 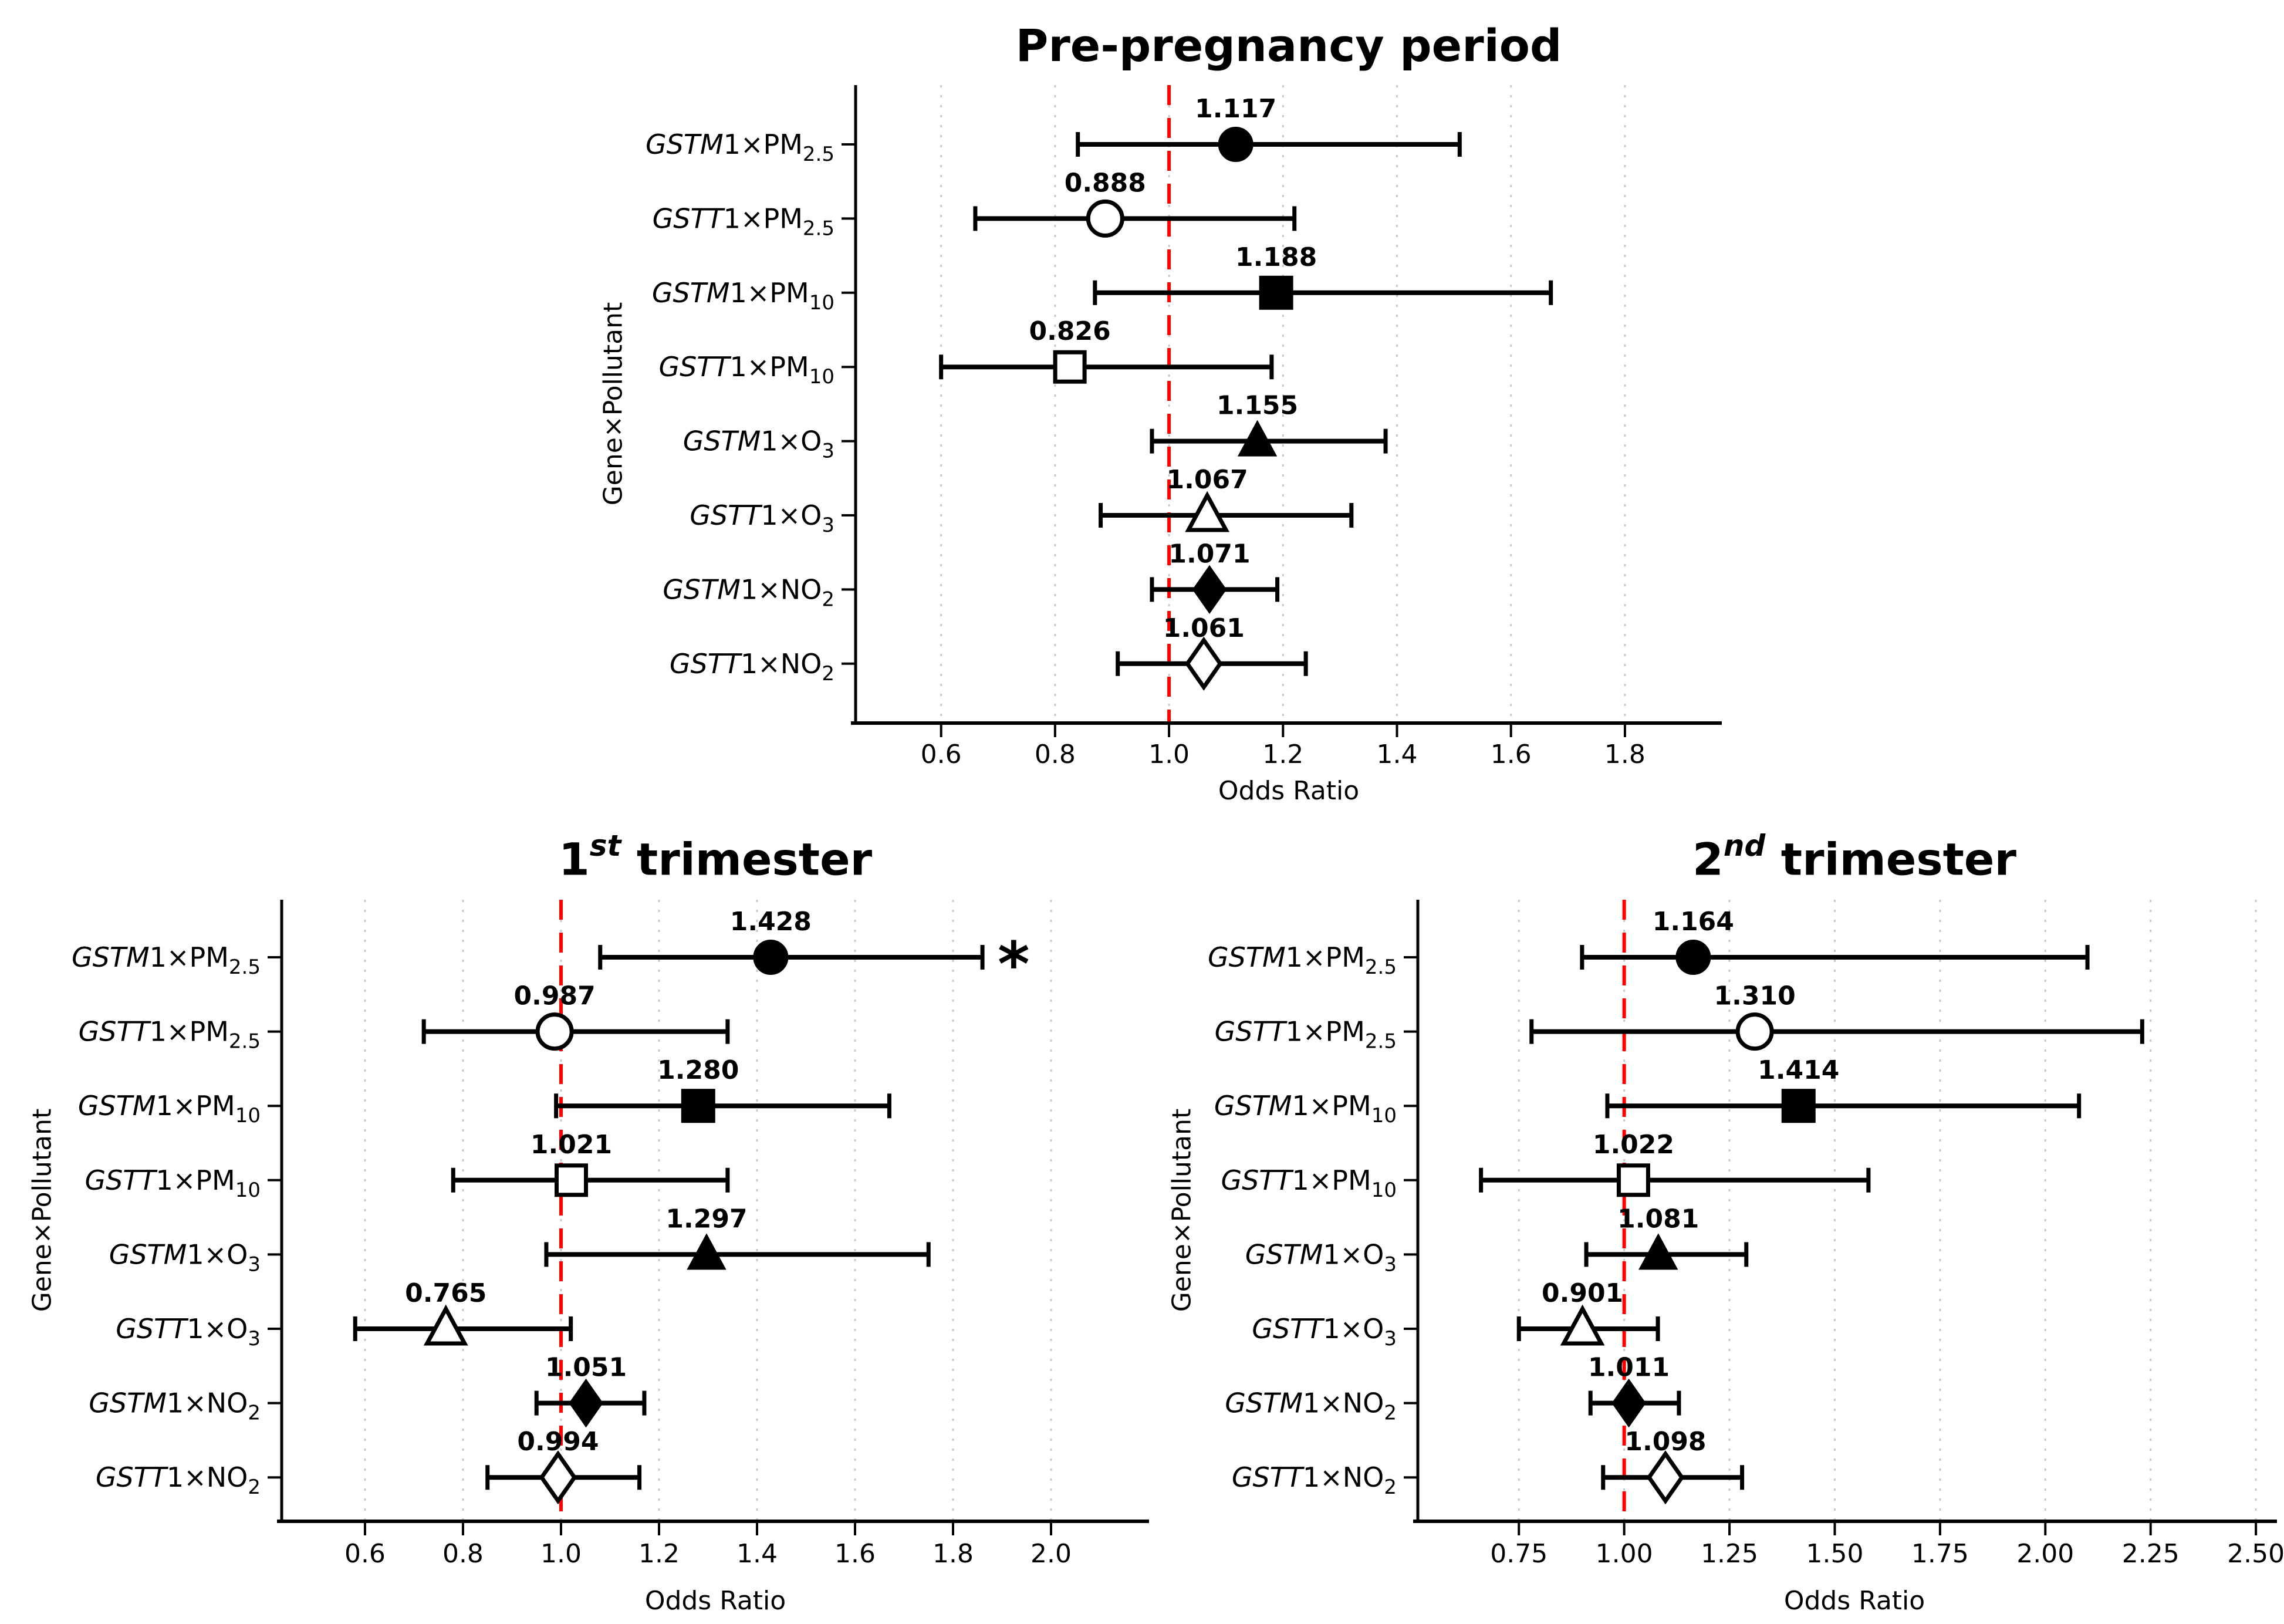 I want to click on or-value-label: 1.098, so click(x=1665, y=1442).